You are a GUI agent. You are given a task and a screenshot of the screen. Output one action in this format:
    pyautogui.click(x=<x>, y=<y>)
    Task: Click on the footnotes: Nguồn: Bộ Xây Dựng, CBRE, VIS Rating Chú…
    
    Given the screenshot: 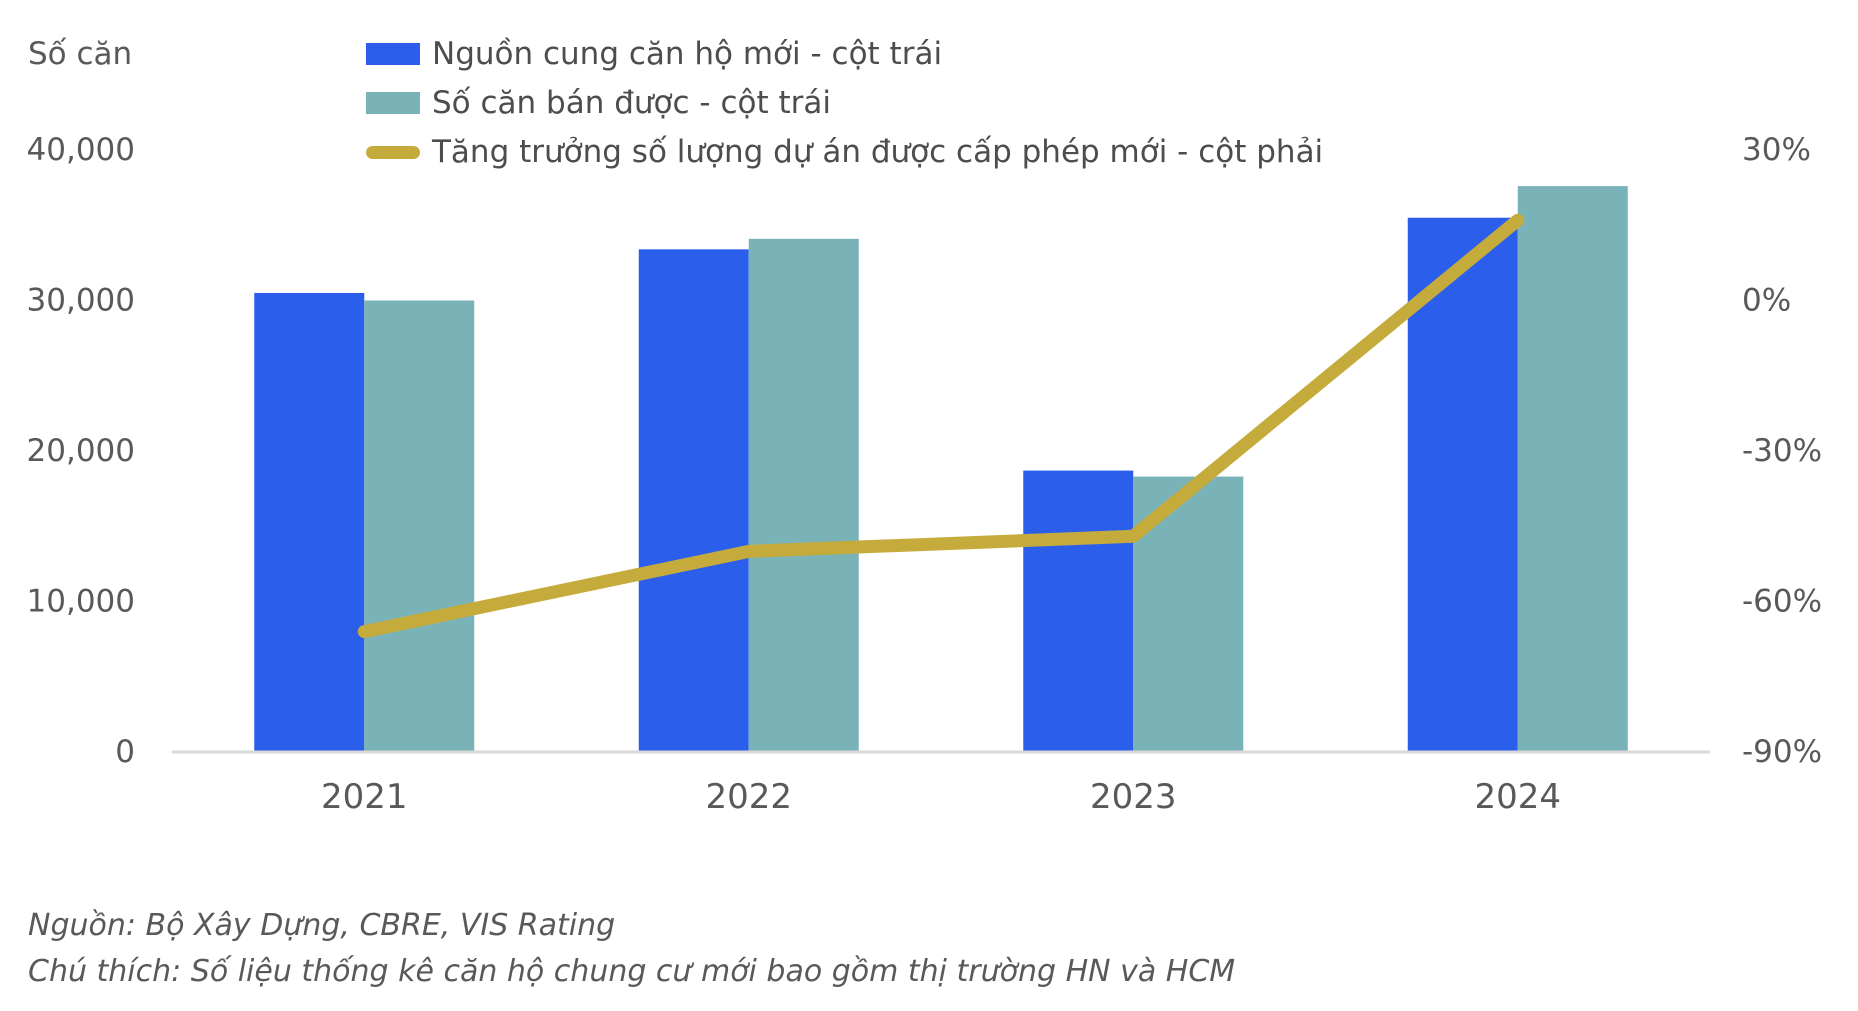 What is the action you would take?
    pyautogui.click(x=631, y=949)
    